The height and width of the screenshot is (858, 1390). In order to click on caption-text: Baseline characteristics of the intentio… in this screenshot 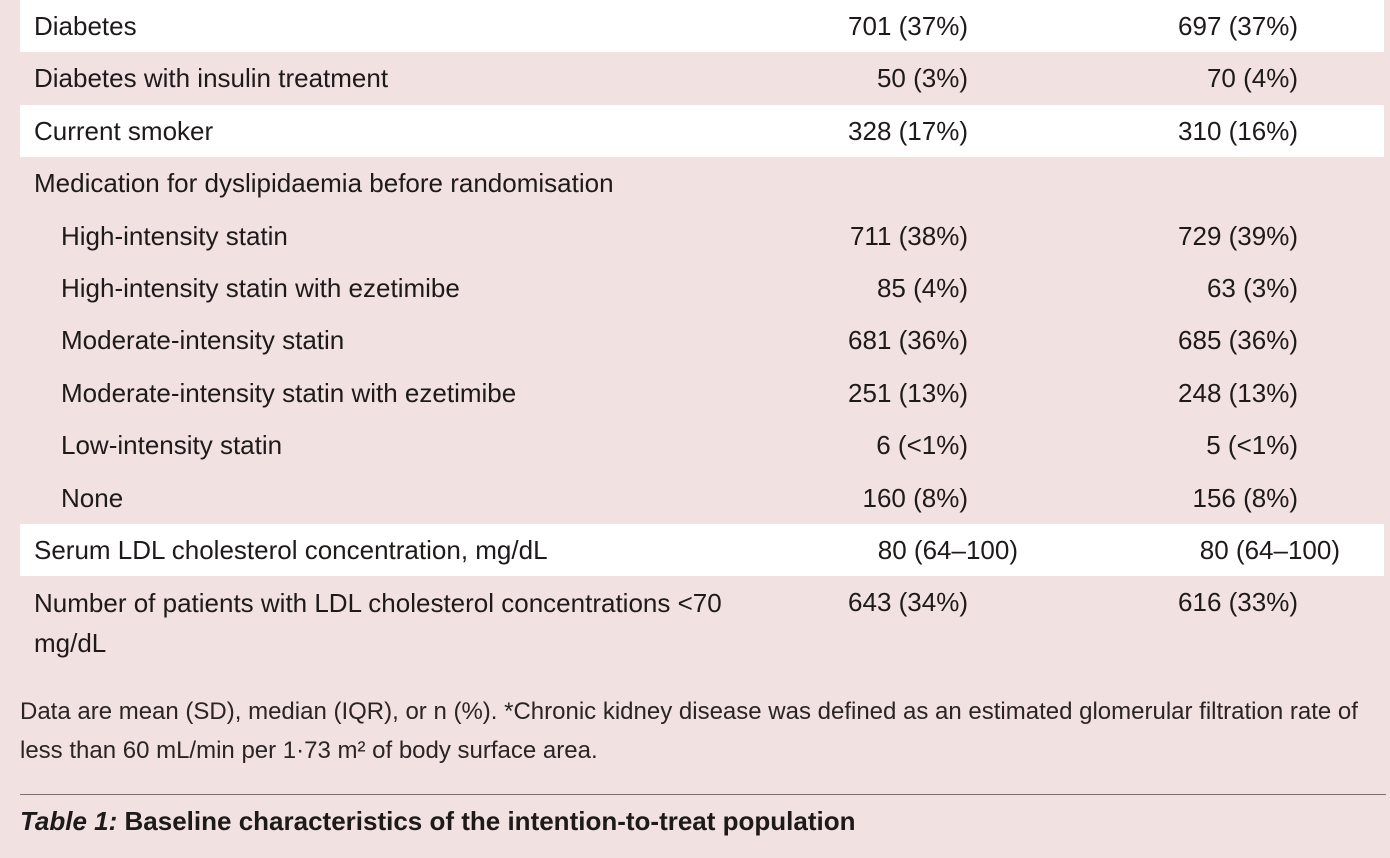, I will do `click(486, 821)`.